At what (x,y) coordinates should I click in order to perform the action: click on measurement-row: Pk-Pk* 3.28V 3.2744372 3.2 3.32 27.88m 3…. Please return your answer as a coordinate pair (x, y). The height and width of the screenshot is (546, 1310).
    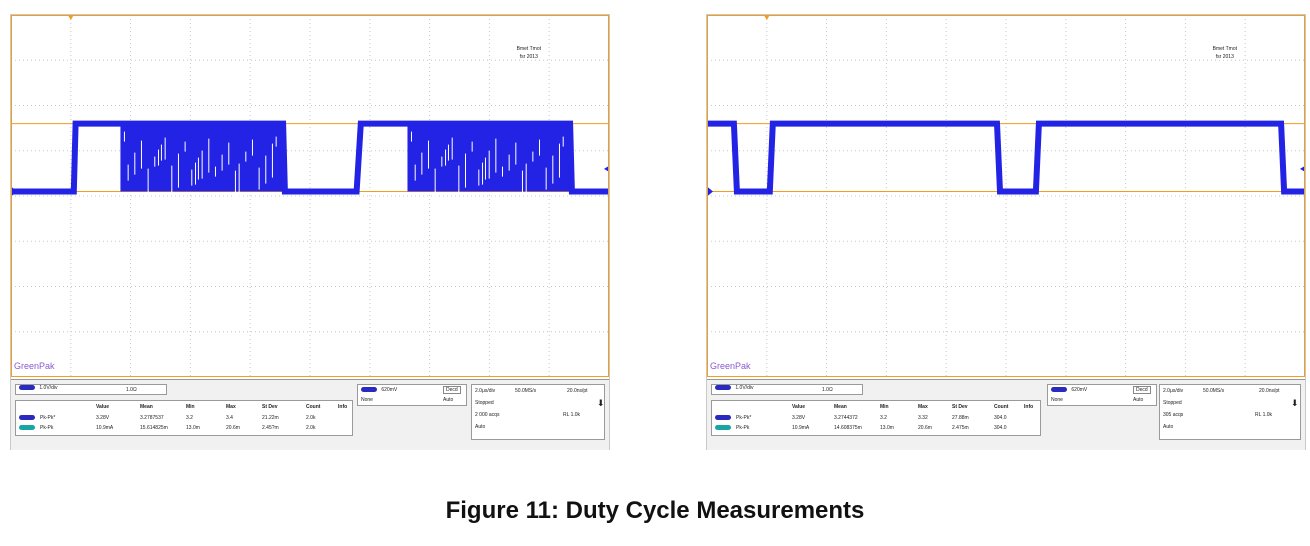
    Looking at the image, I should click on (877, 418).